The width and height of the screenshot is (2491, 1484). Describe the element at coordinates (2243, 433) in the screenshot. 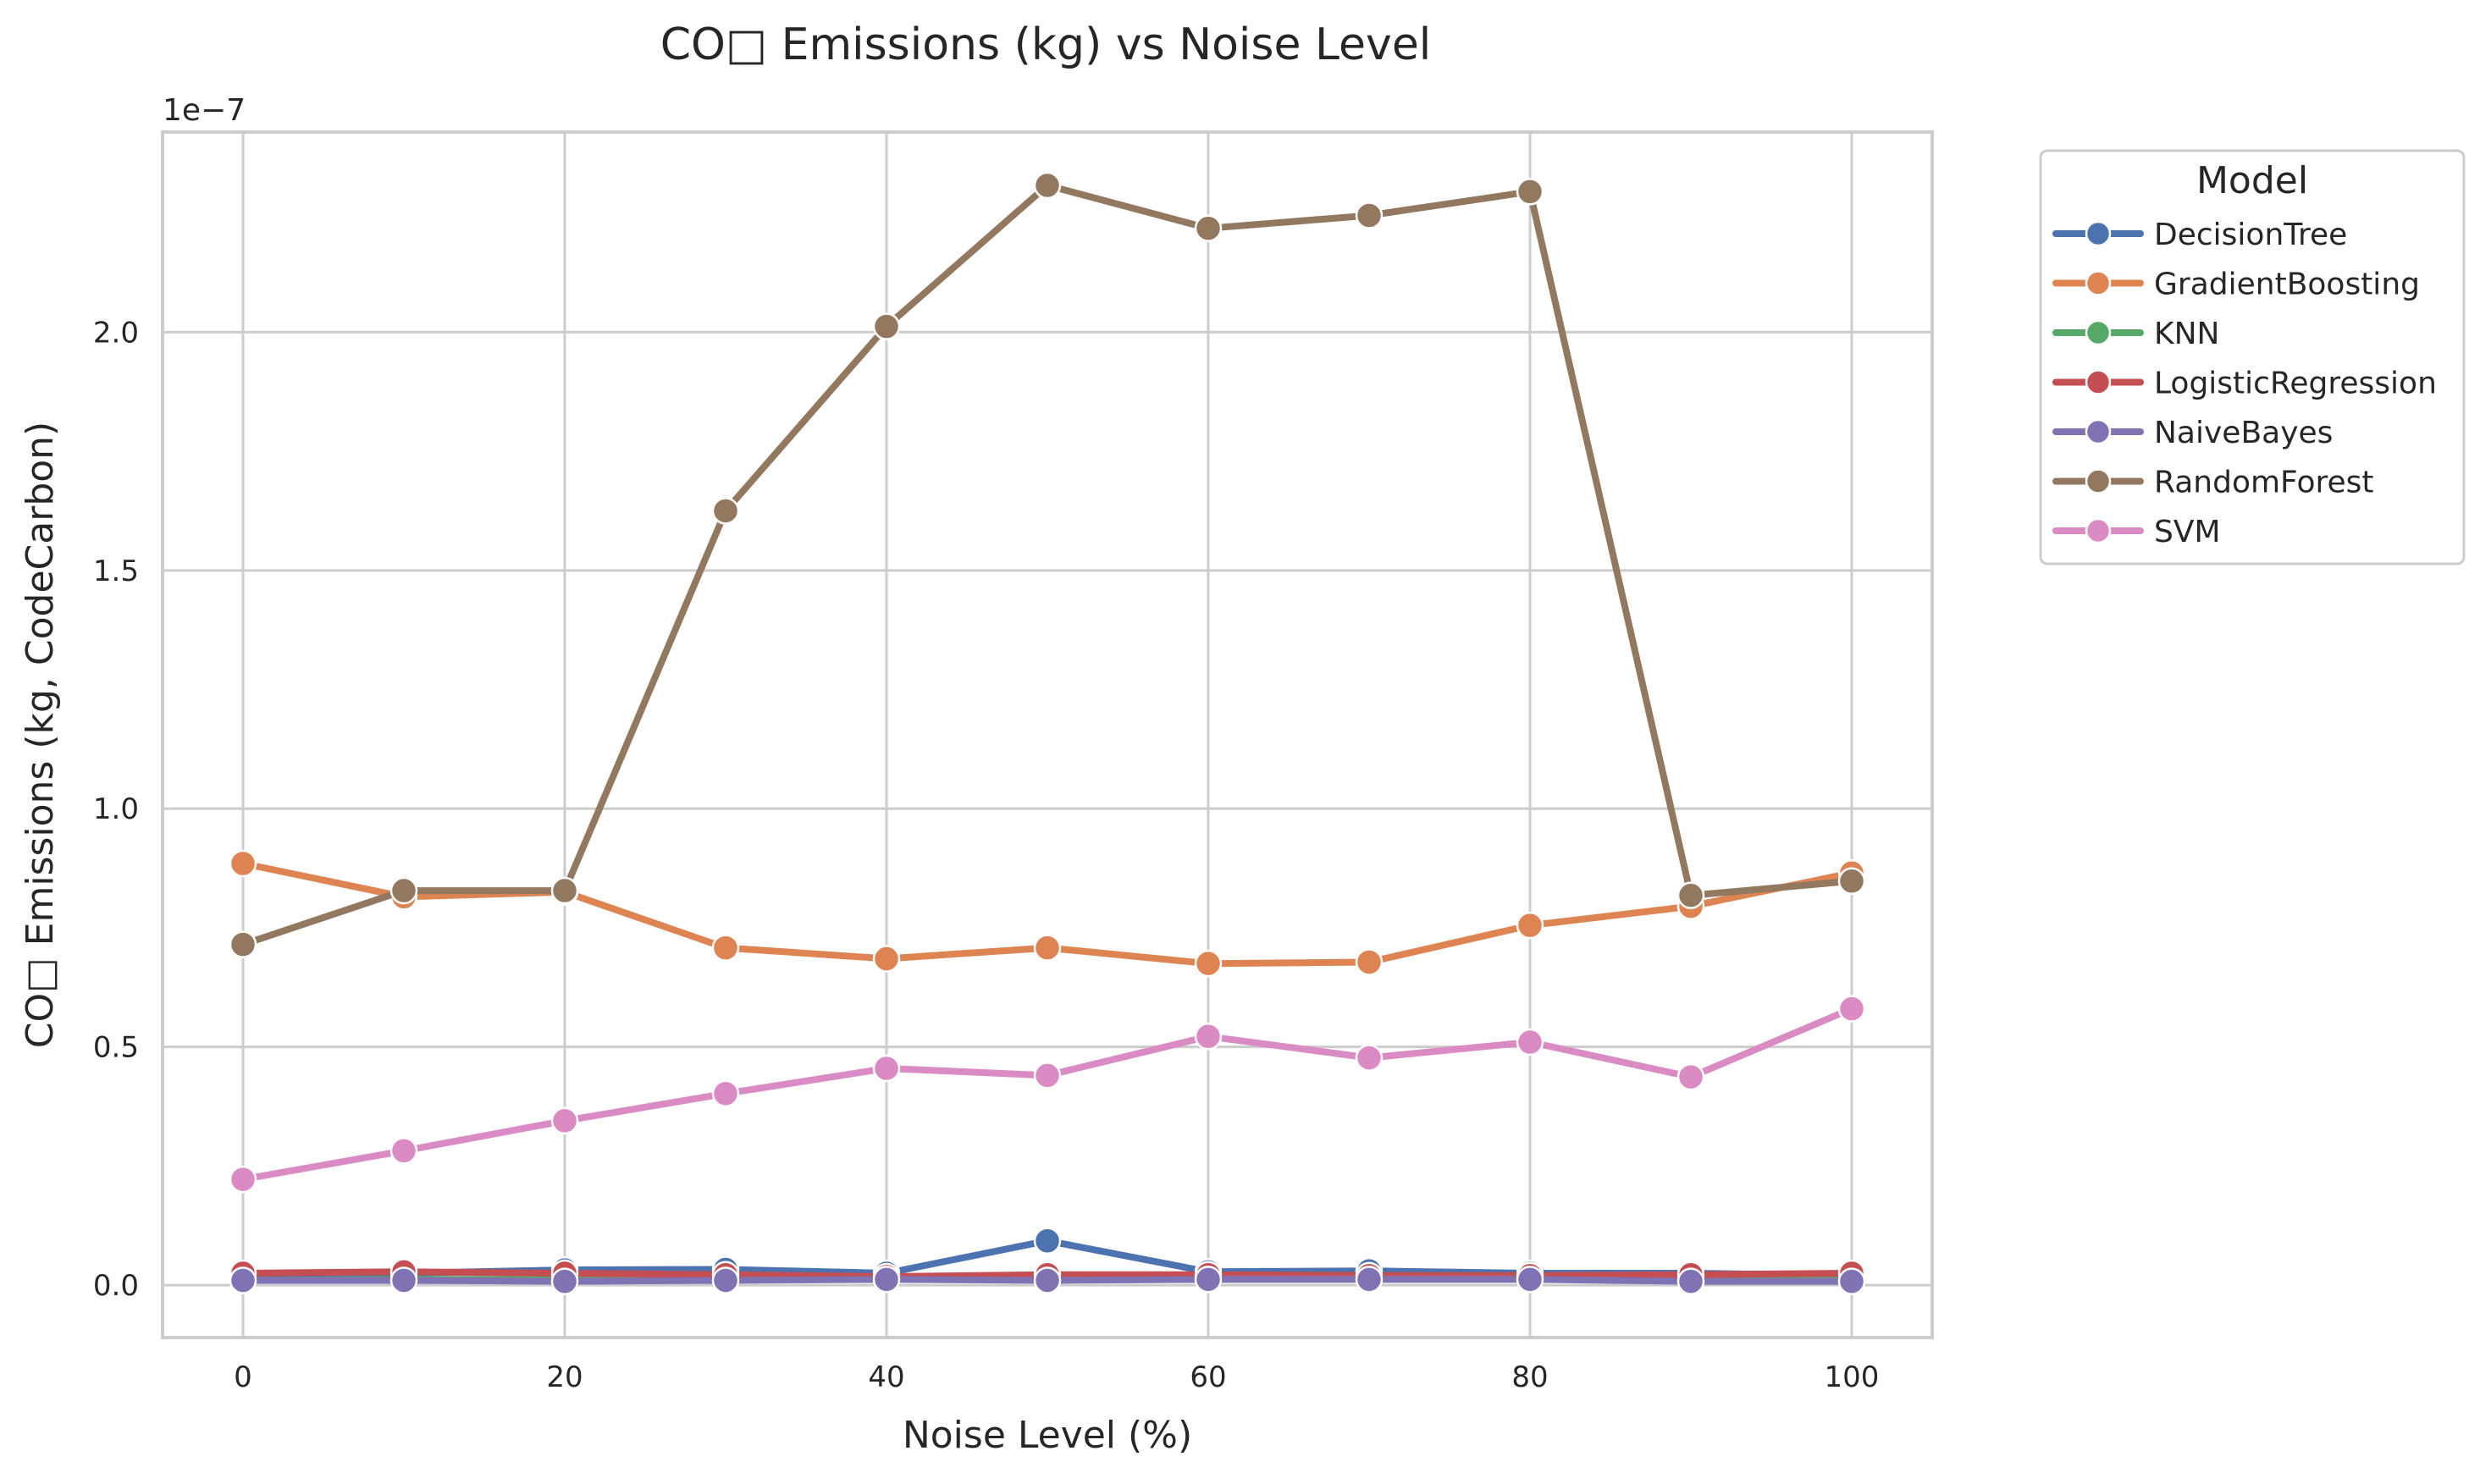

I see `legend-label-naivebayes: NaiveBayes` at that location.